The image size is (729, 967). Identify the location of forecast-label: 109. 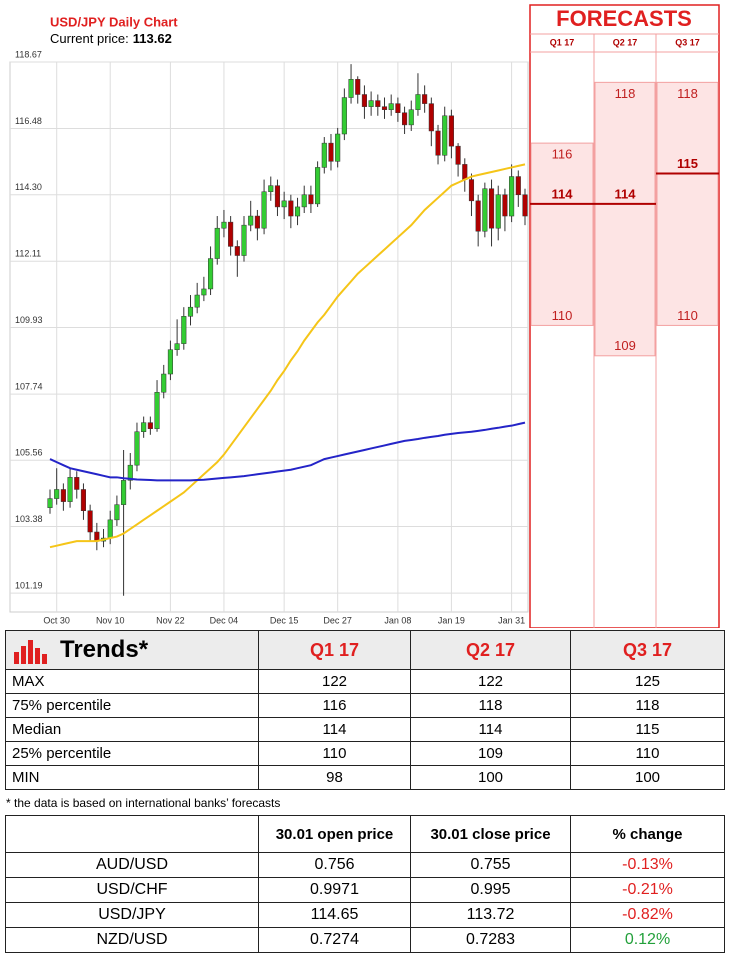
(625, 345).